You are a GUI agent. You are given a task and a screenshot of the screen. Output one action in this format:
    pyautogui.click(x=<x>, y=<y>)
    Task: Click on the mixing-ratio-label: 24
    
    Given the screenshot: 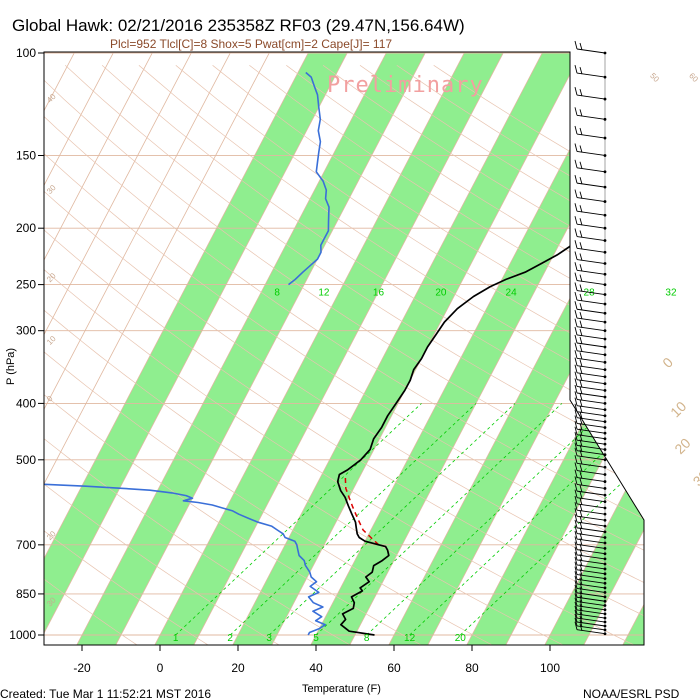 What is the action you would take?
    pyautogui.click(x=512, y=293)
    